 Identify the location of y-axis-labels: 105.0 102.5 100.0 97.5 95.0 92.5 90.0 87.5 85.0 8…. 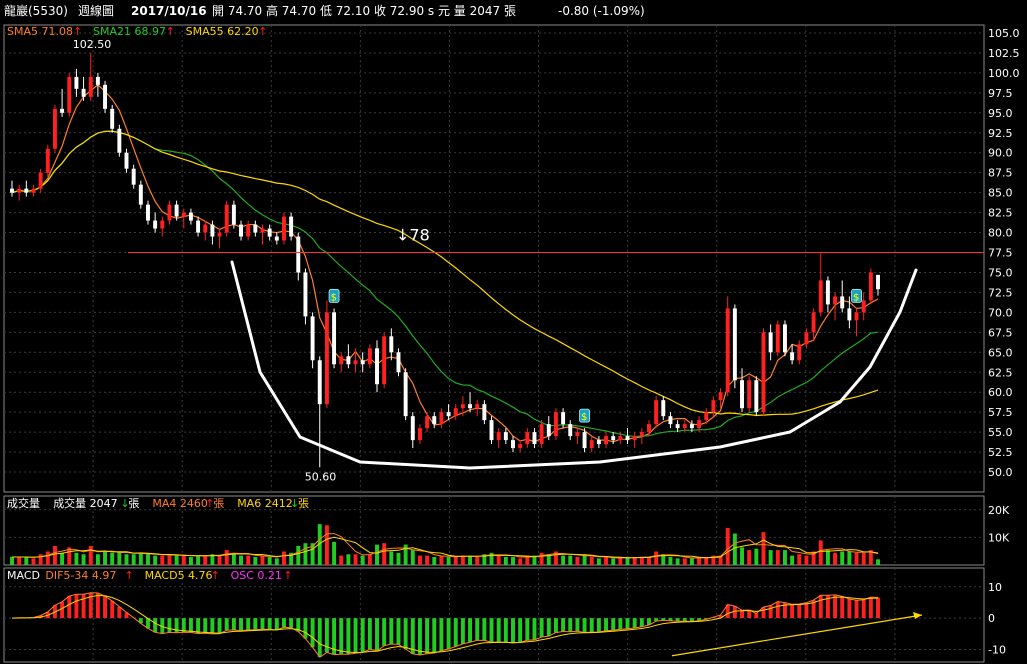
(1004, 341).